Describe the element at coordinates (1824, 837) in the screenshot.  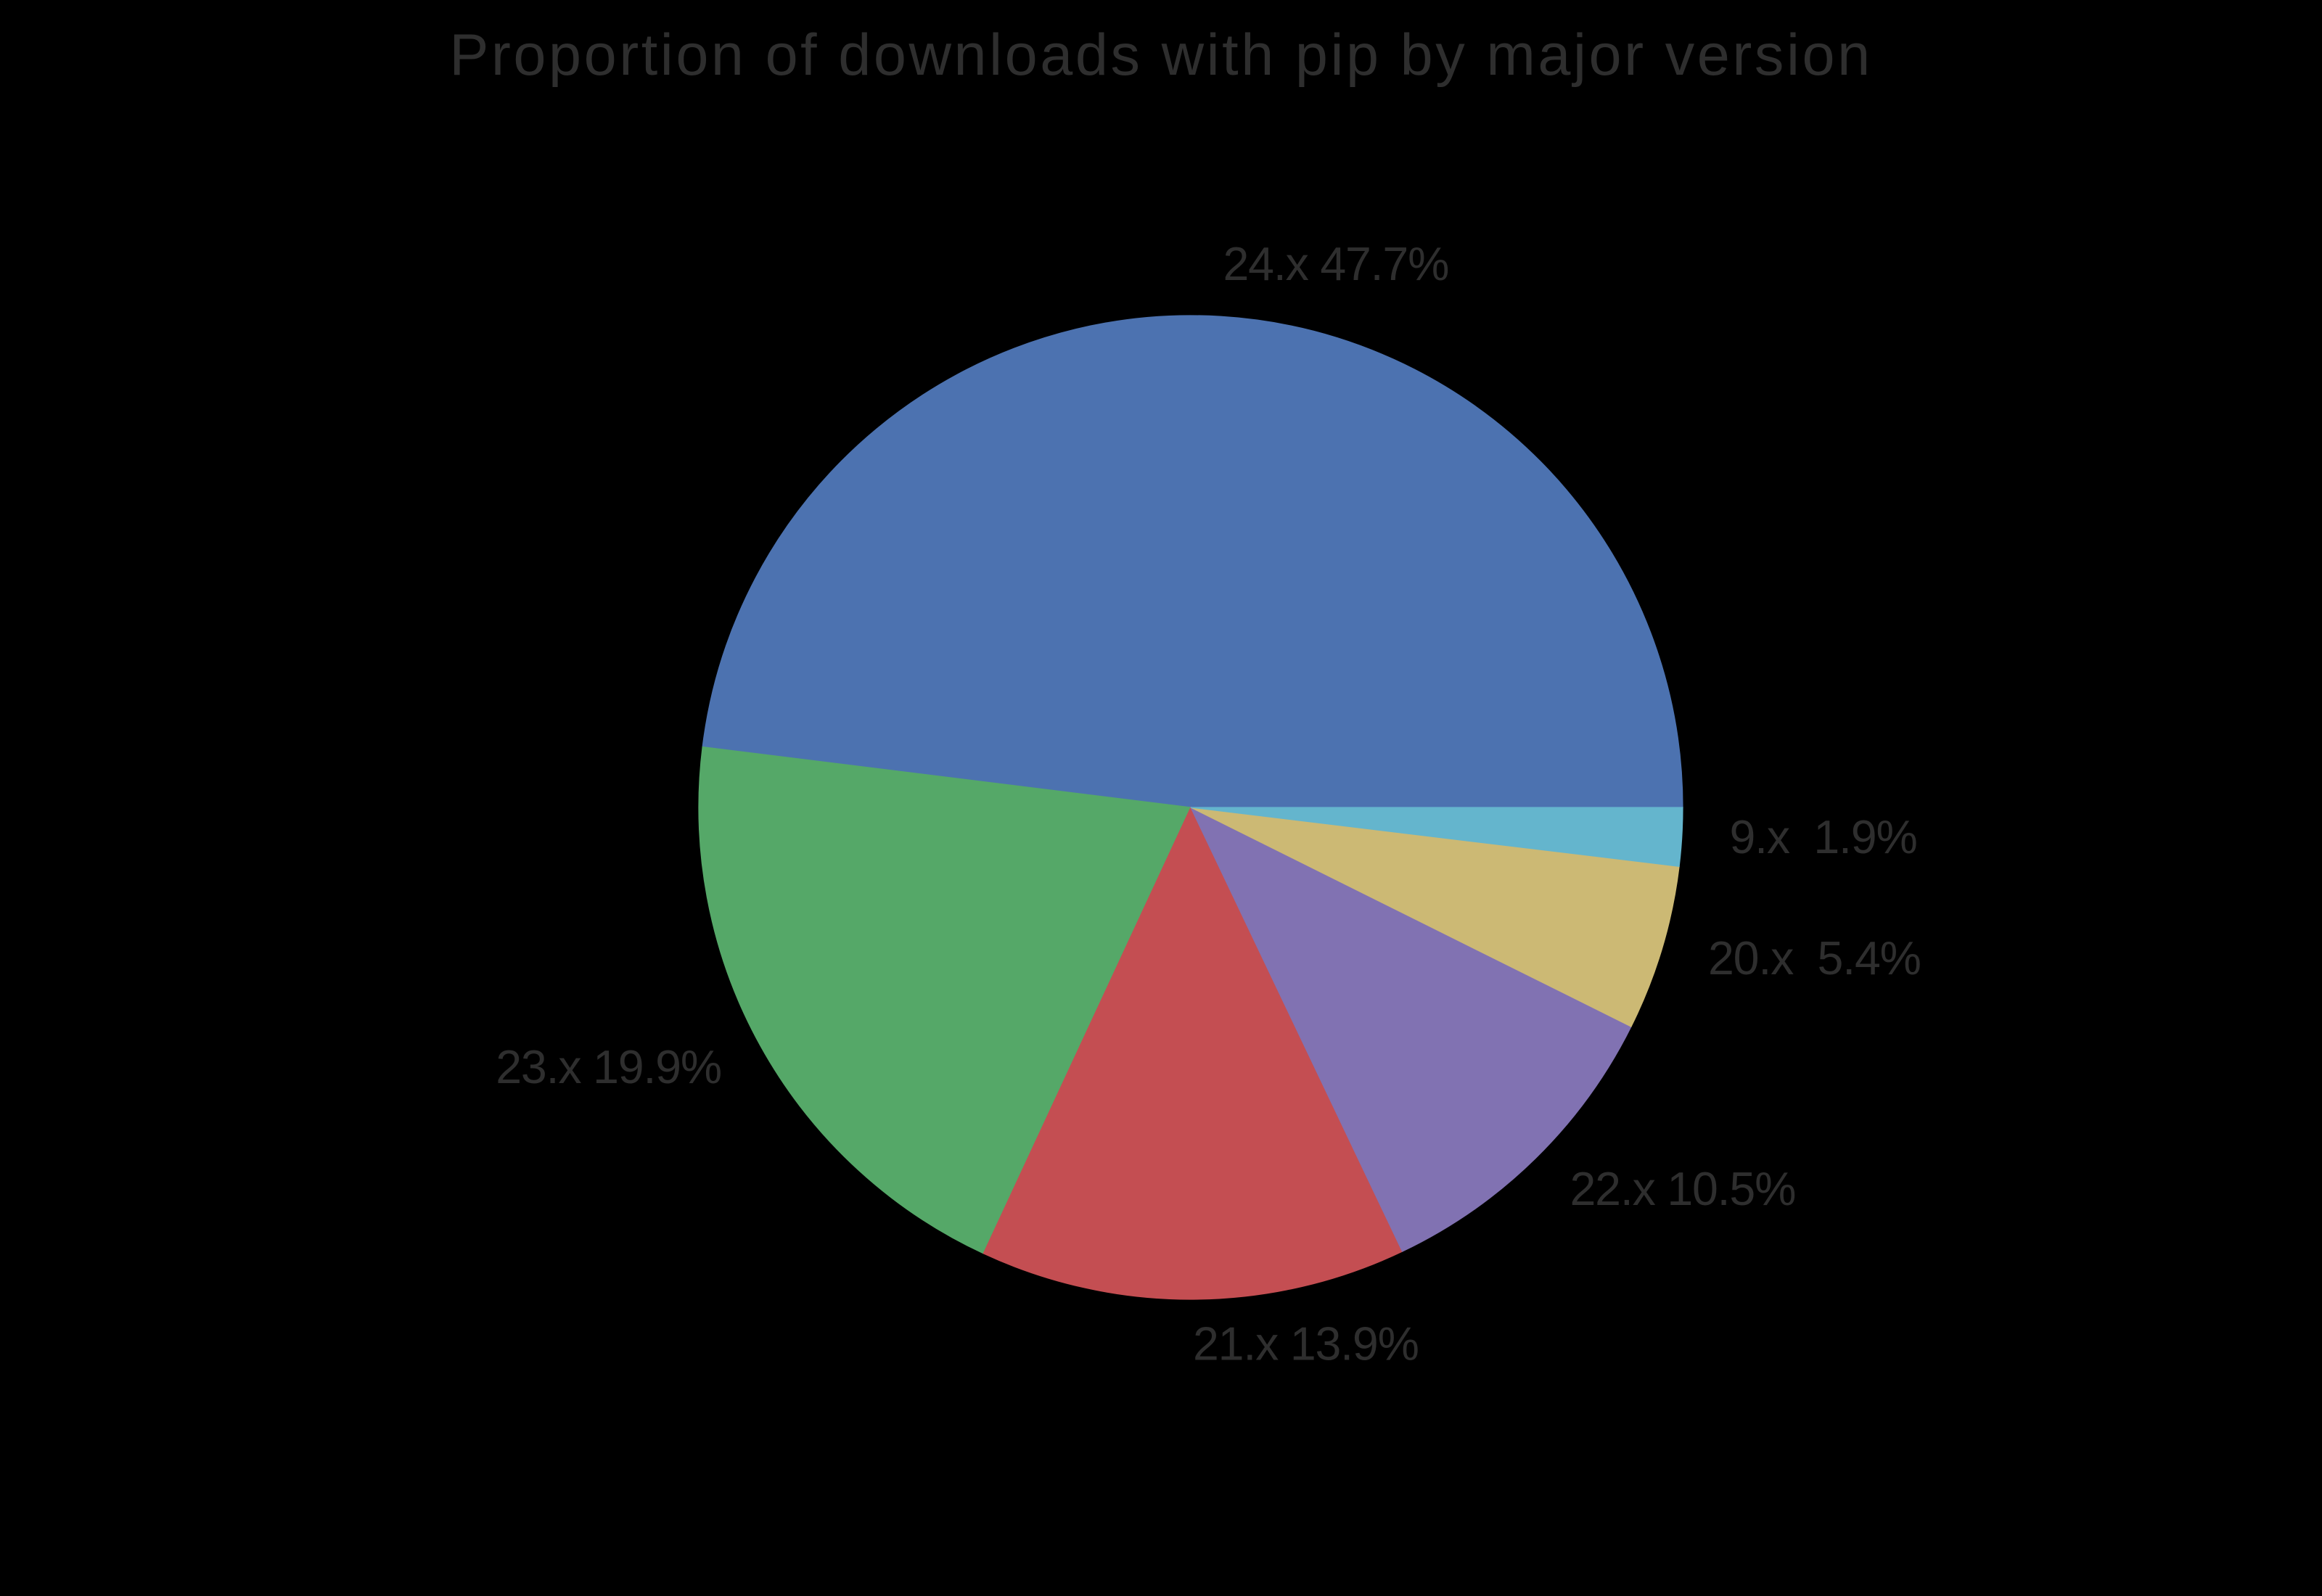
I see `svg-text: 9.x 1.9%` at that location.